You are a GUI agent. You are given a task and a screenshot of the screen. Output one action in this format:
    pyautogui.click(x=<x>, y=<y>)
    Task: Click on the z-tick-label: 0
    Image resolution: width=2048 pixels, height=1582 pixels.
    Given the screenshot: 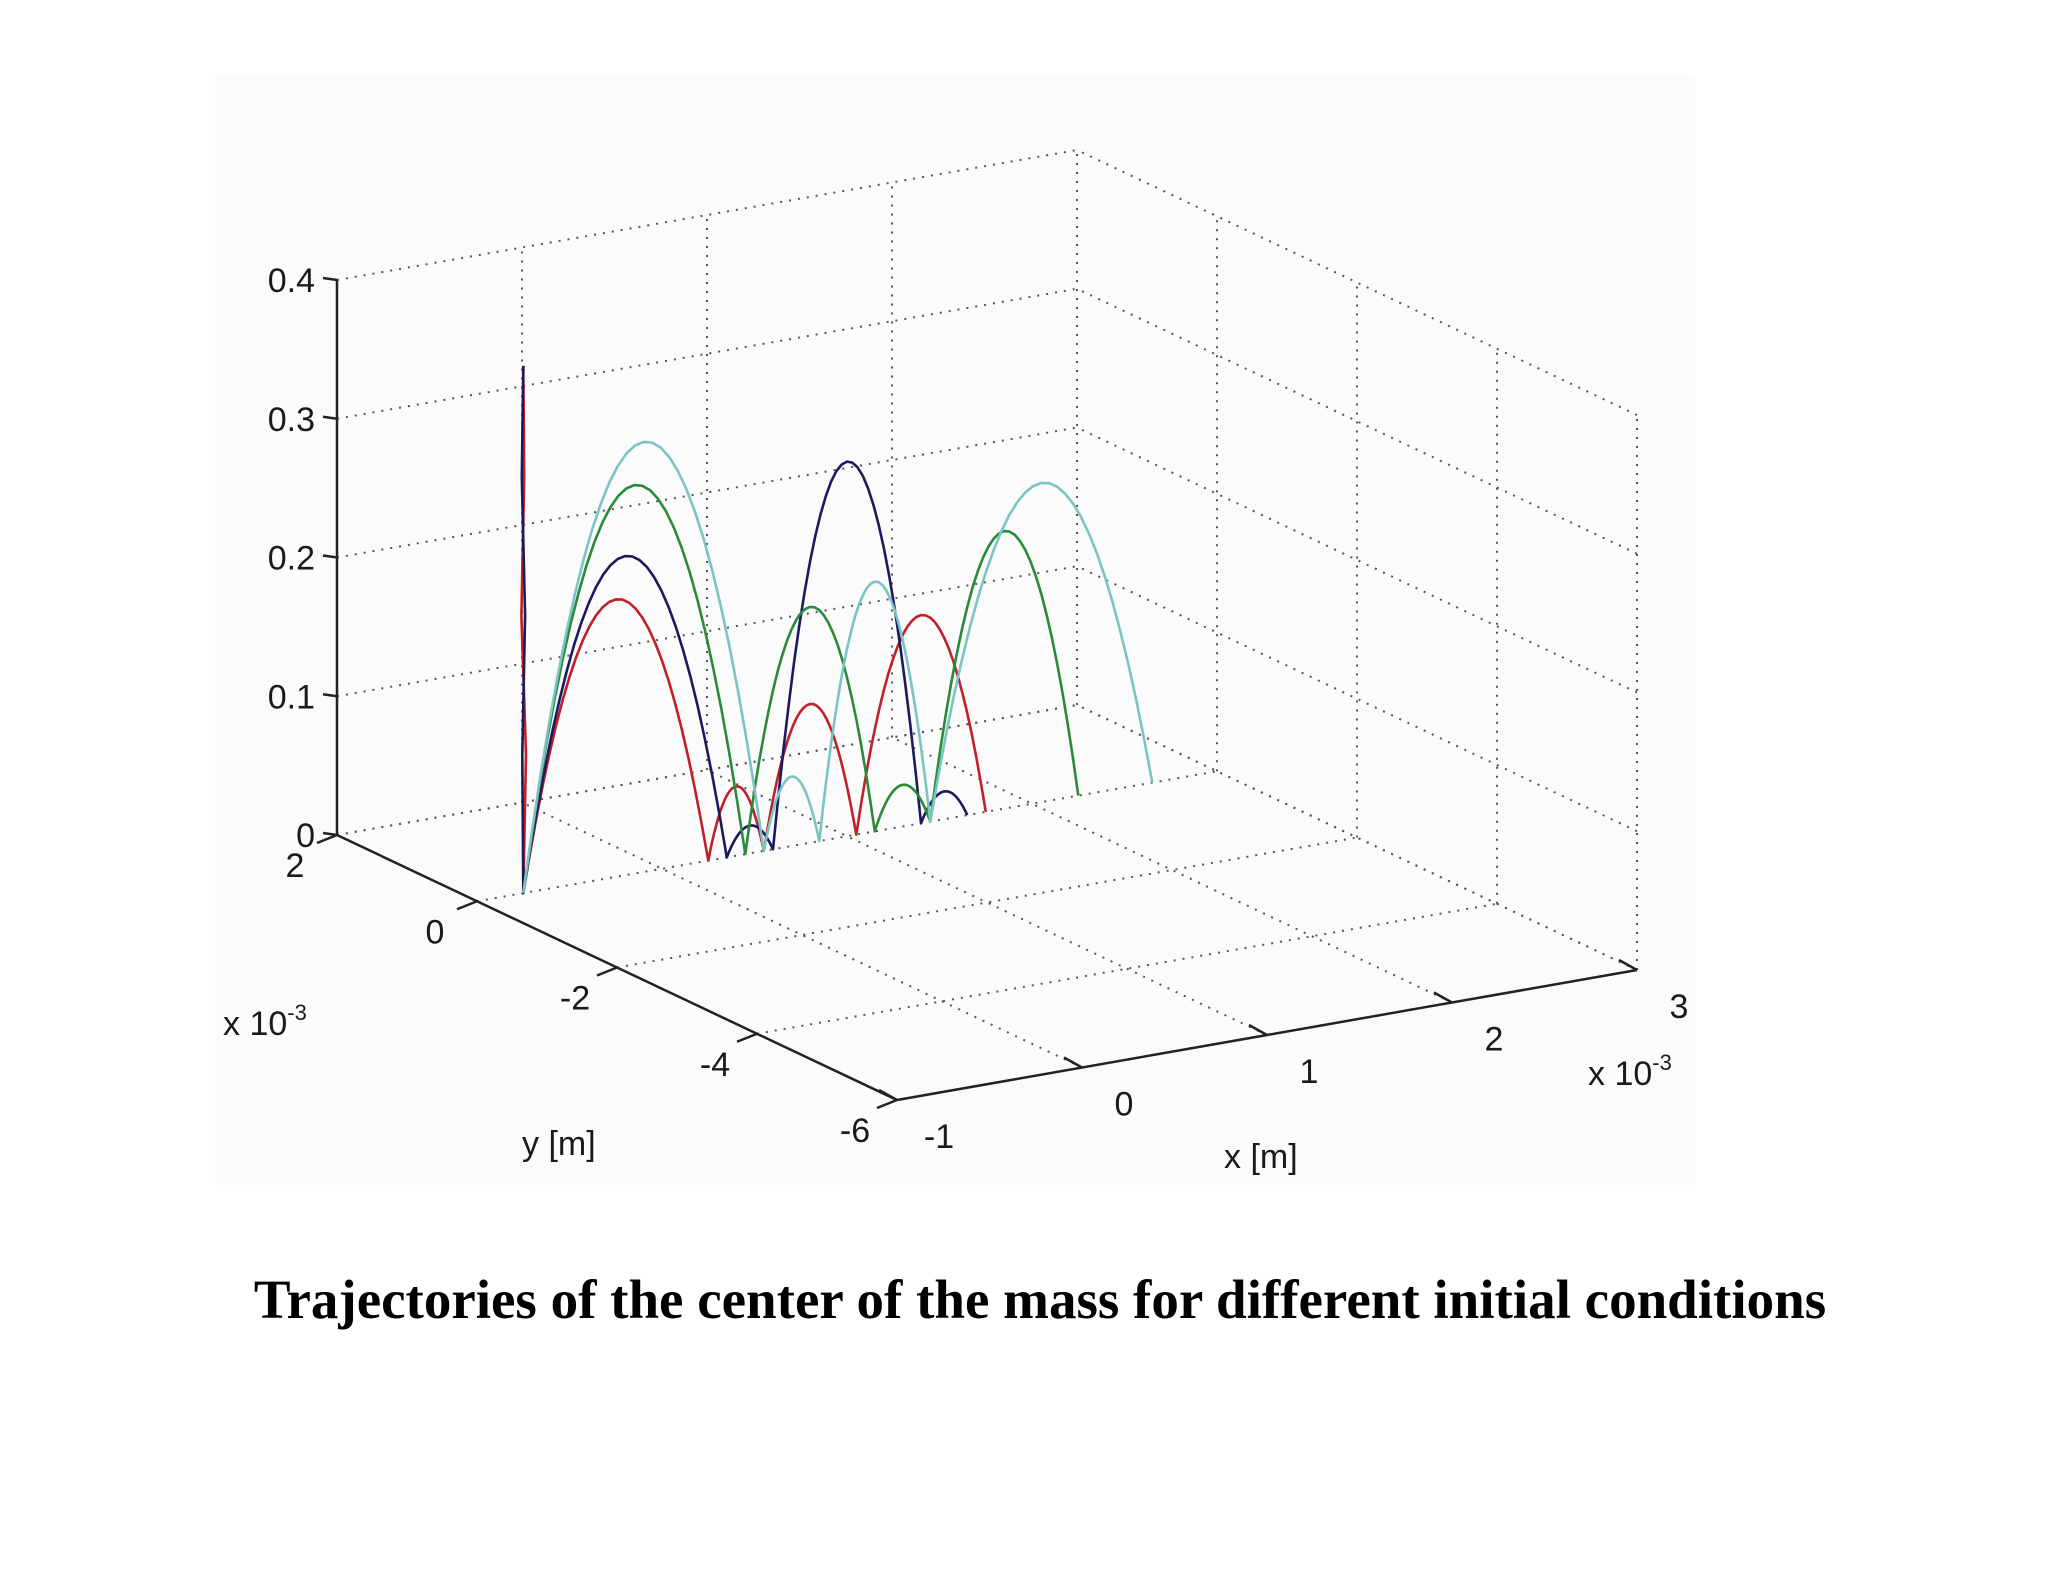 What is the action you would take?
    pyautogui.click(x=305, y=836)
    